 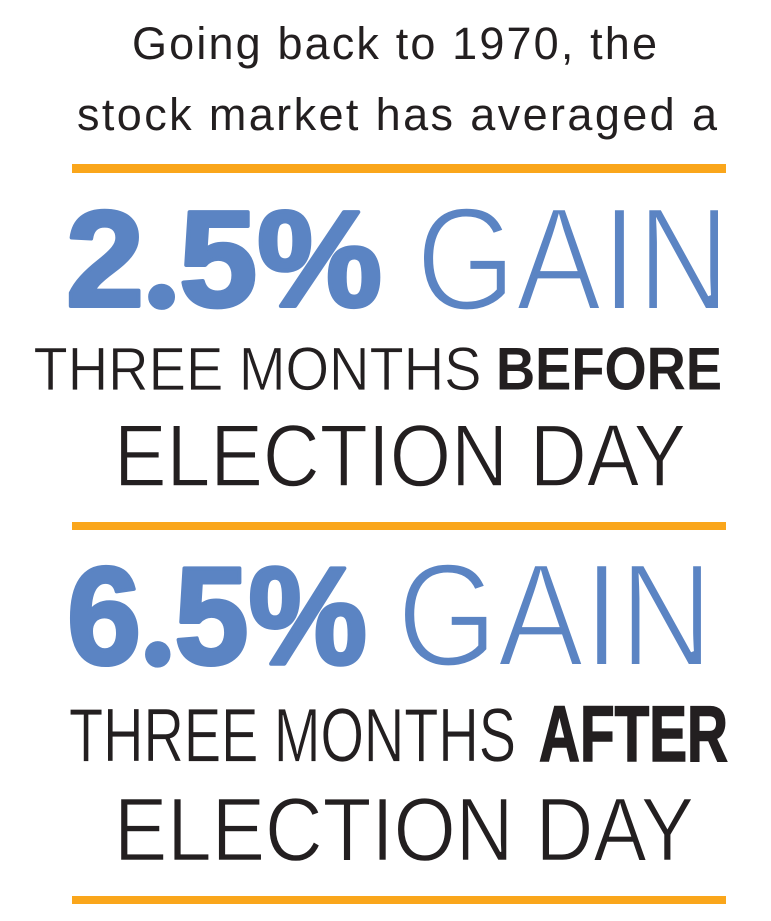 What do you see at coordinates (224, 259) in the screenshot?
I see `svg-text: 2.5%` at bounding box center [224, 259].